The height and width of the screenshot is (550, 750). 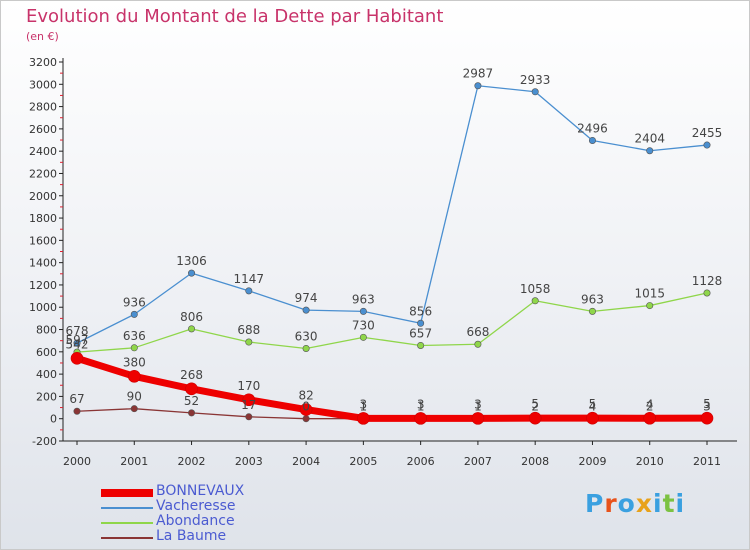 I want to click on y-tick-label: 1200, so click(x=43, y=285).